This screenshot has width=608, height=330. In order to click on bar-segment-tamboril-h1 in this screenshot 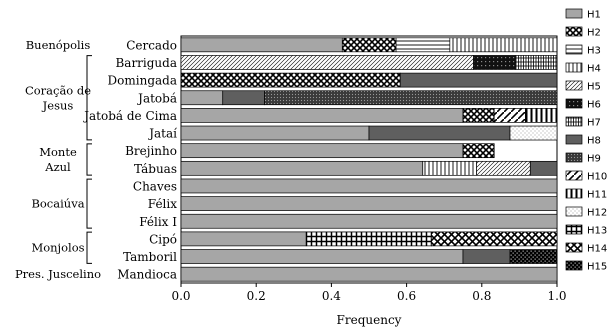, I will do `click(322, 256)`.